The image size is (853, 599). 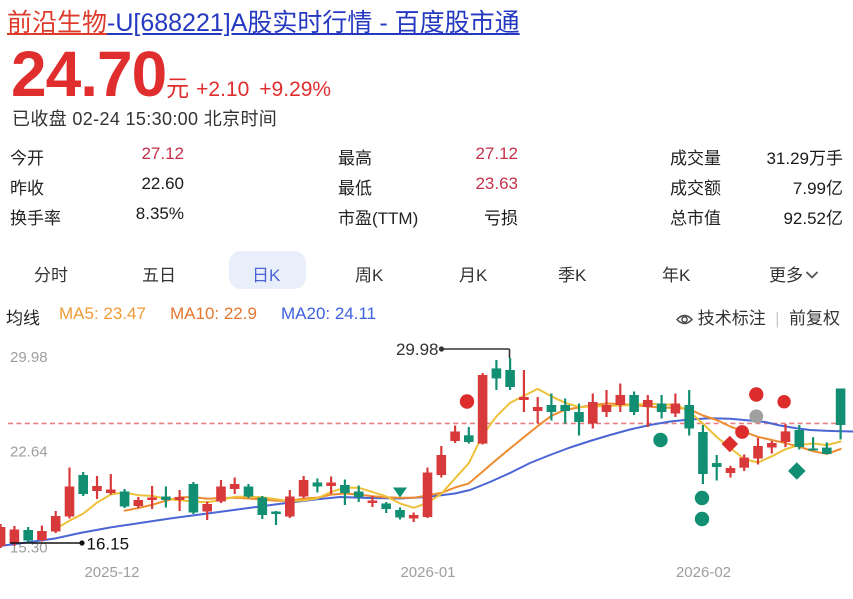 What do you see at coordinates (111, 572) in the screenshot?
I see `svg-text: 2025-12` at bounding box center [111, 572].